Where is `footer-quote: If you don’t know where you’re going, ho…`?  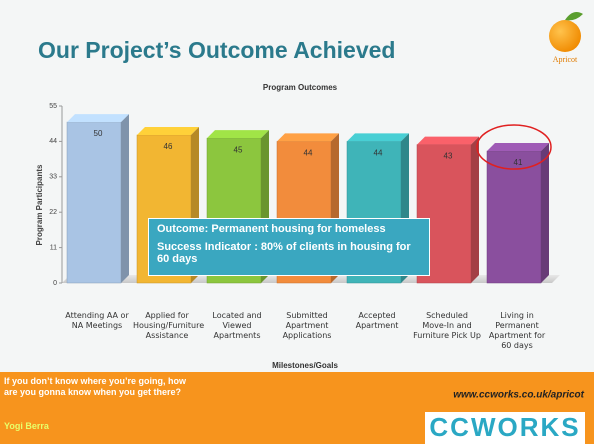 footer-quote: If you don’t know where you’re going, ho… is located at coordinates (95, 386).